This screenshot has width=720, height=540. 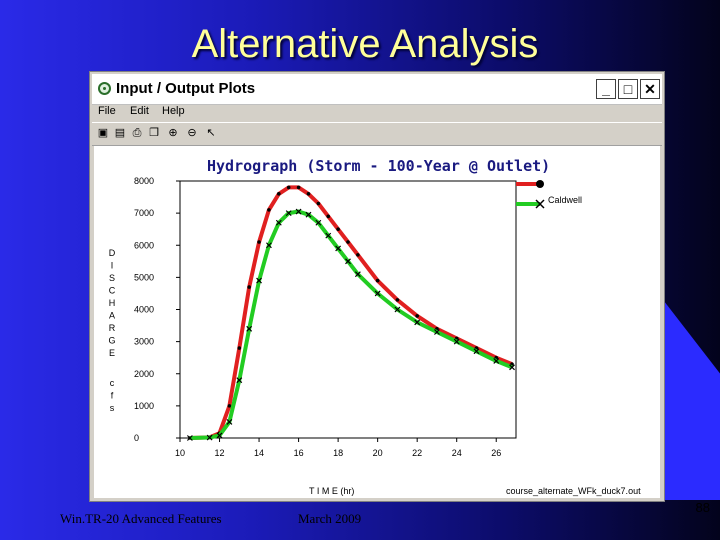 I want to click on y-label-letter: f, so click(x=112, y=396).